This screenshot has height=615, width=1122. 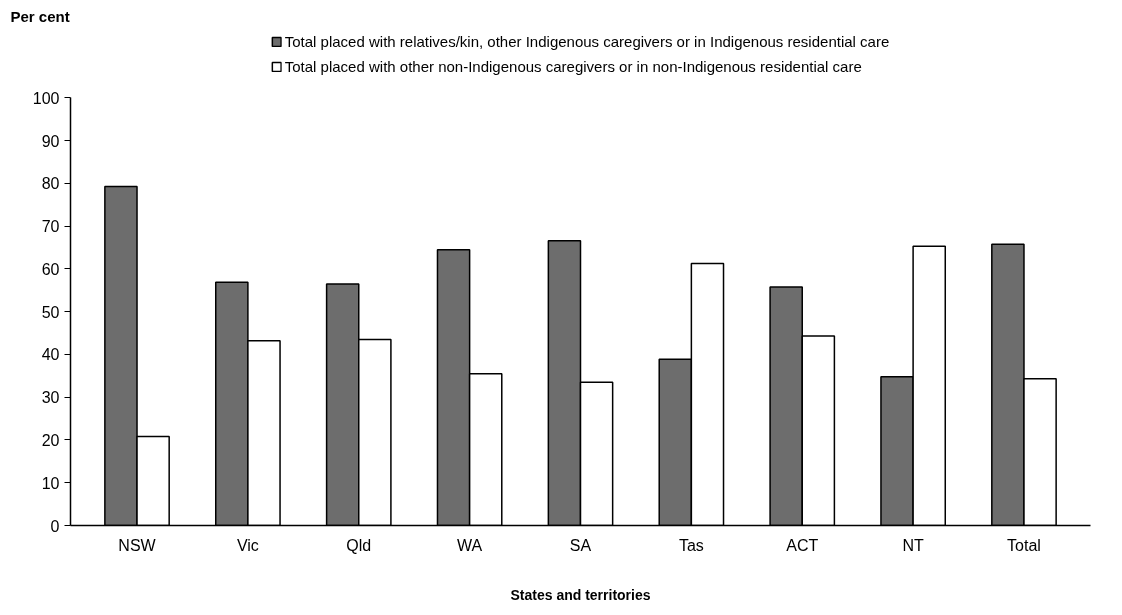 I want to click on x-tick-label: WA, so click(x=470, y=545).